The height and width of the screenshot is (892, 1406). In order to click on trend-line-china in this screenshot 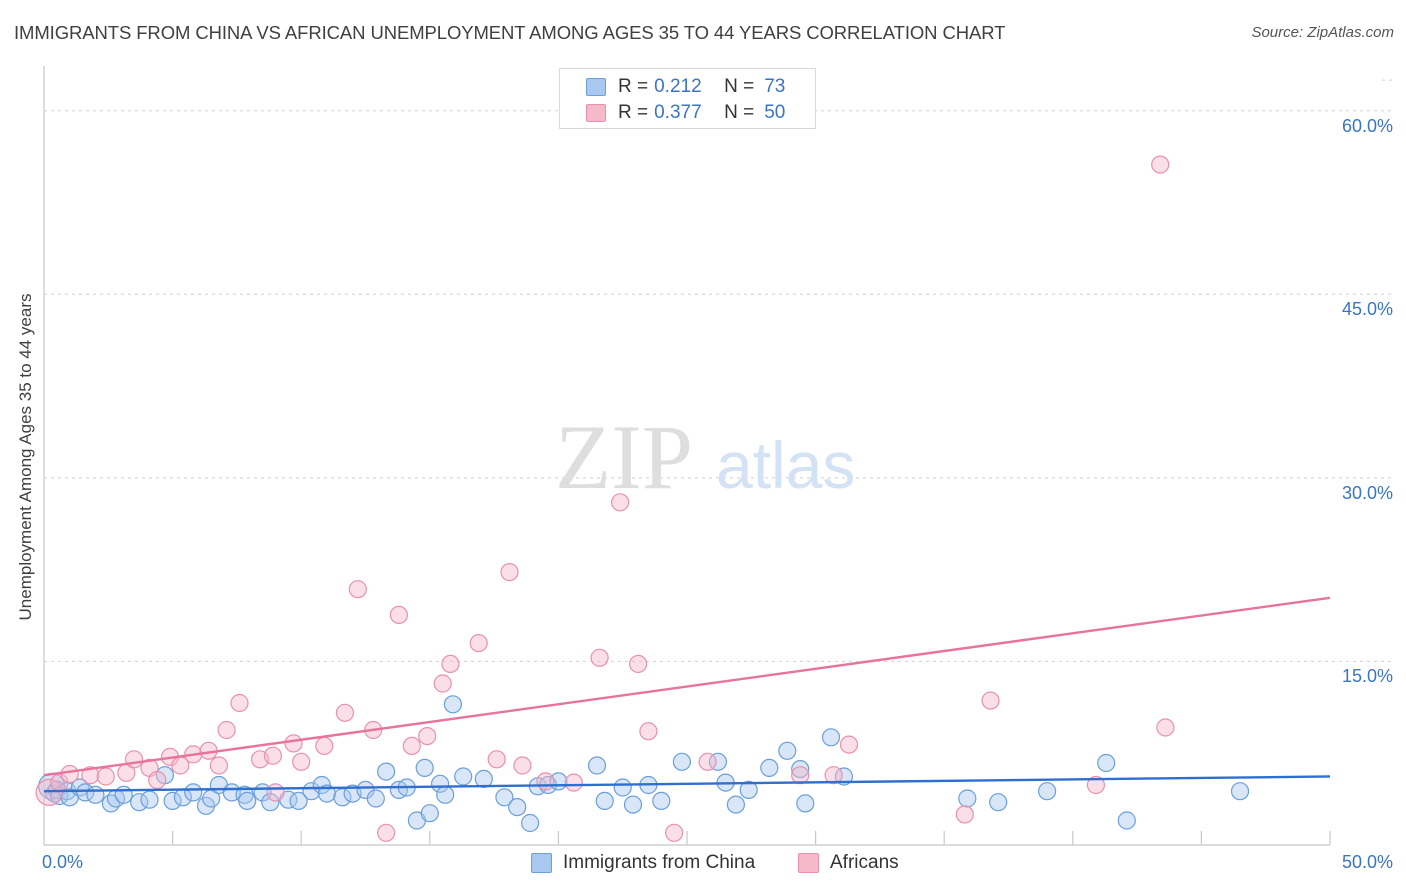, I will do `click(687, 784)`.